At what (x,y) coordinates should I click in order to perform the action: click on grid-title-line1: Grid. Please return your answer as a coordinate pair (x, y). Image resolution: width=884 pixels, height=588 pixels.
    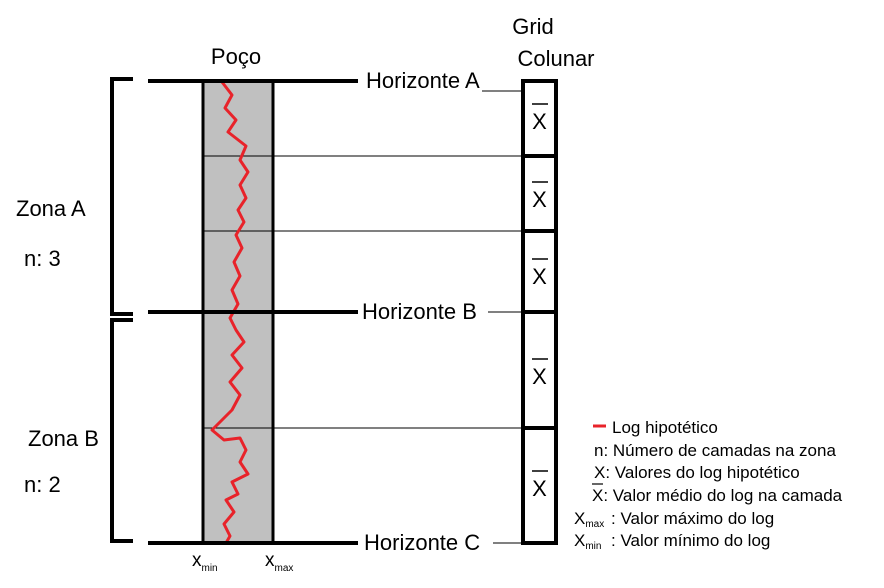
    Looking at the image, I should click on (533, 26).